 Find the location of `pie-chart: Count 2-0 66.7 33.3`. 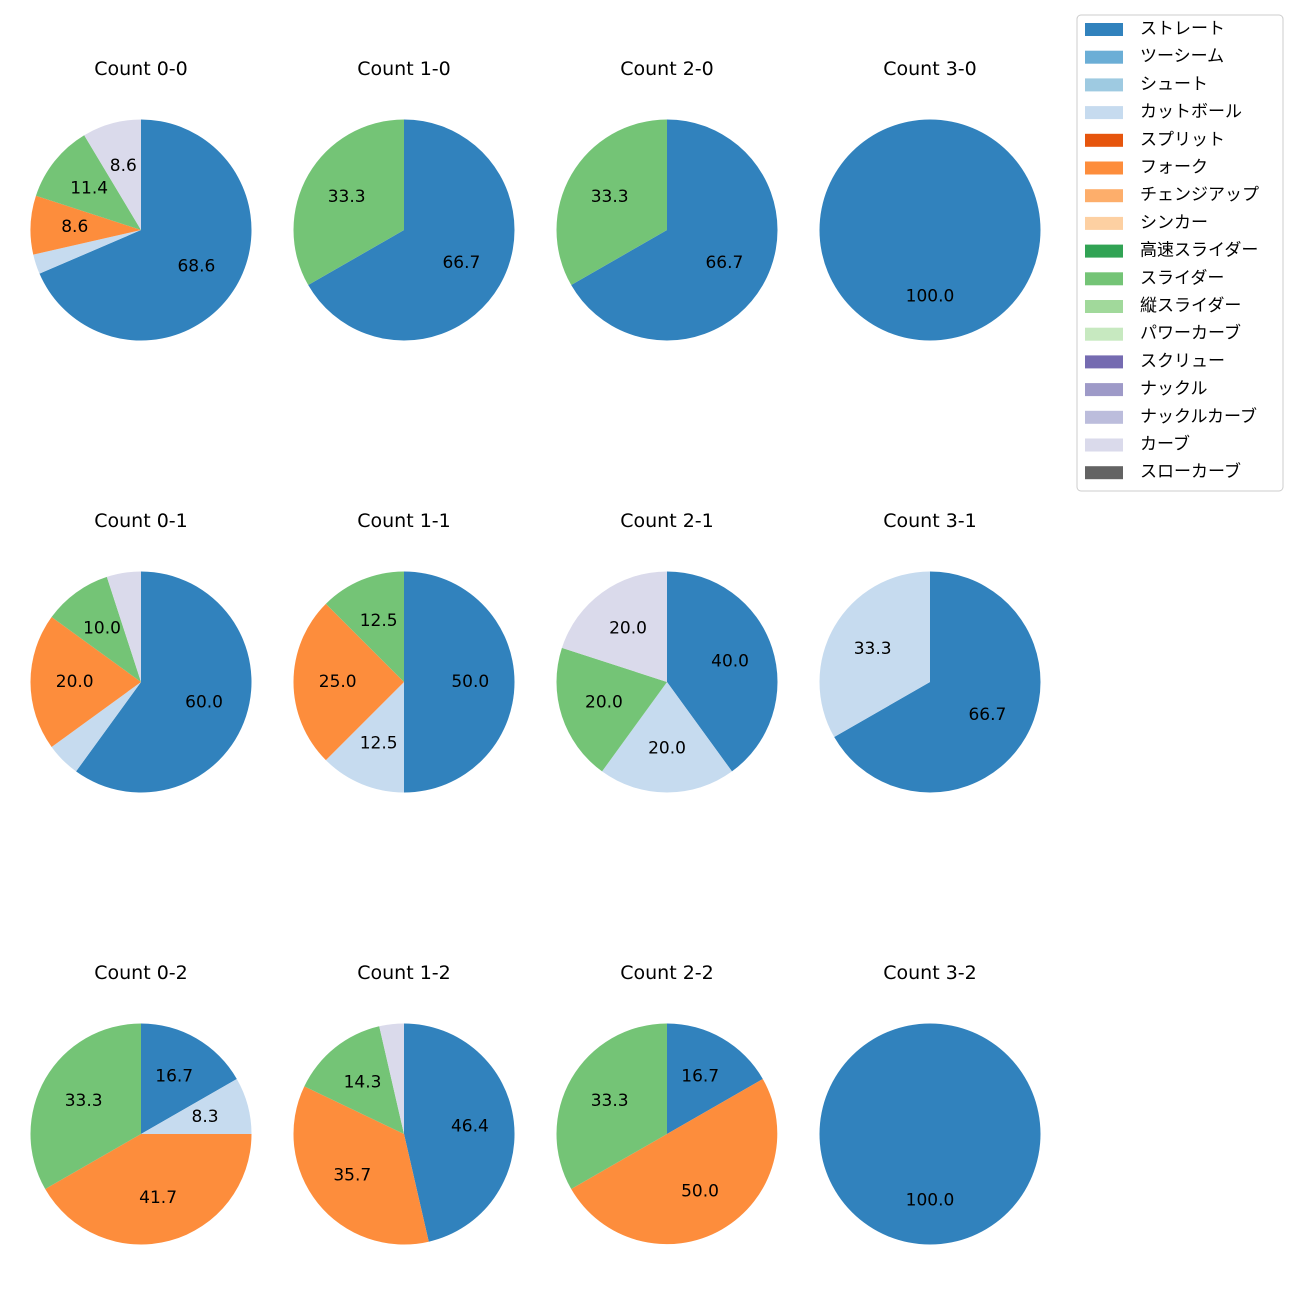

pie-chart: Count 2-0 66.7 33.3 is located at coordinates (667, 199).